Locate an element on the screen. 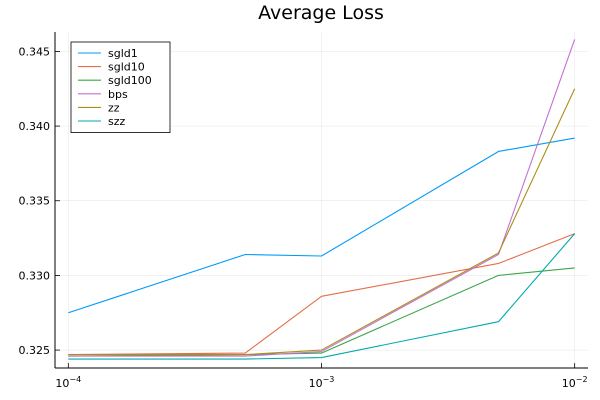 This screenshot has width=600, height=400. y-axis-ticks: 0.325 0.330 0.335 0.340 0.345 is located at coordinates (39, 201).